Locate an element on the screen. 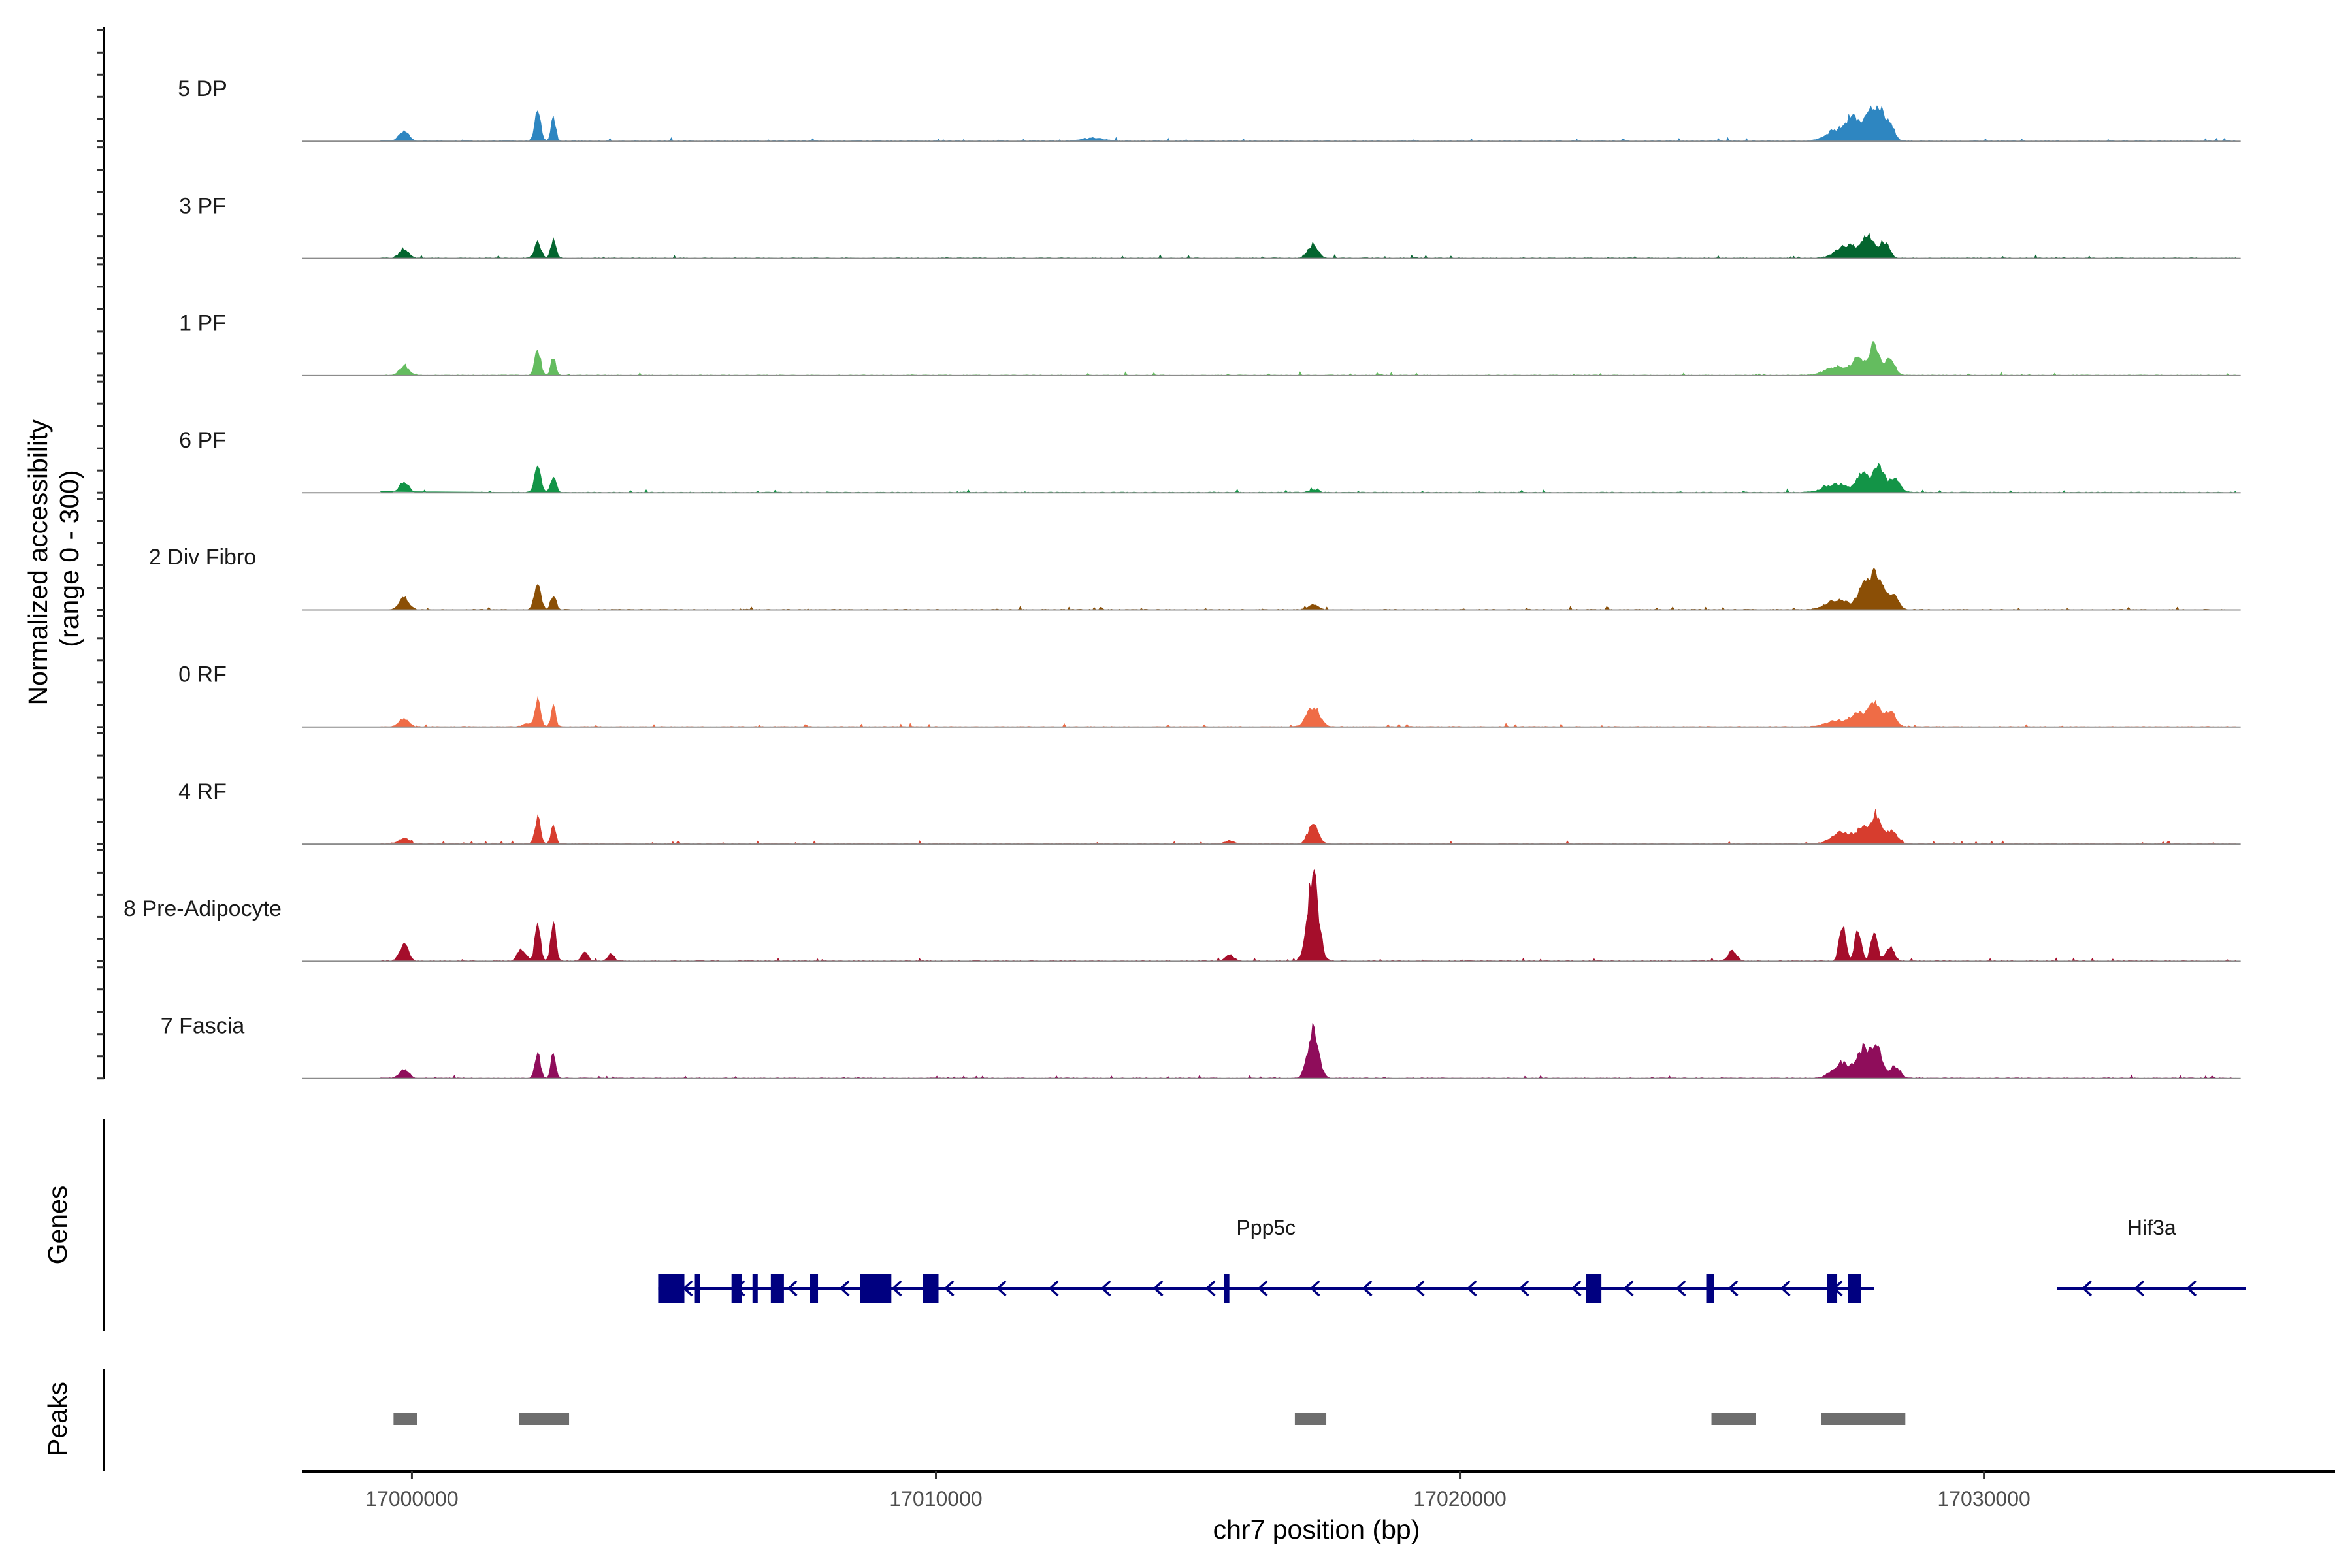  track-5-dp: 5 DP is located at coordinates (1209, 109).